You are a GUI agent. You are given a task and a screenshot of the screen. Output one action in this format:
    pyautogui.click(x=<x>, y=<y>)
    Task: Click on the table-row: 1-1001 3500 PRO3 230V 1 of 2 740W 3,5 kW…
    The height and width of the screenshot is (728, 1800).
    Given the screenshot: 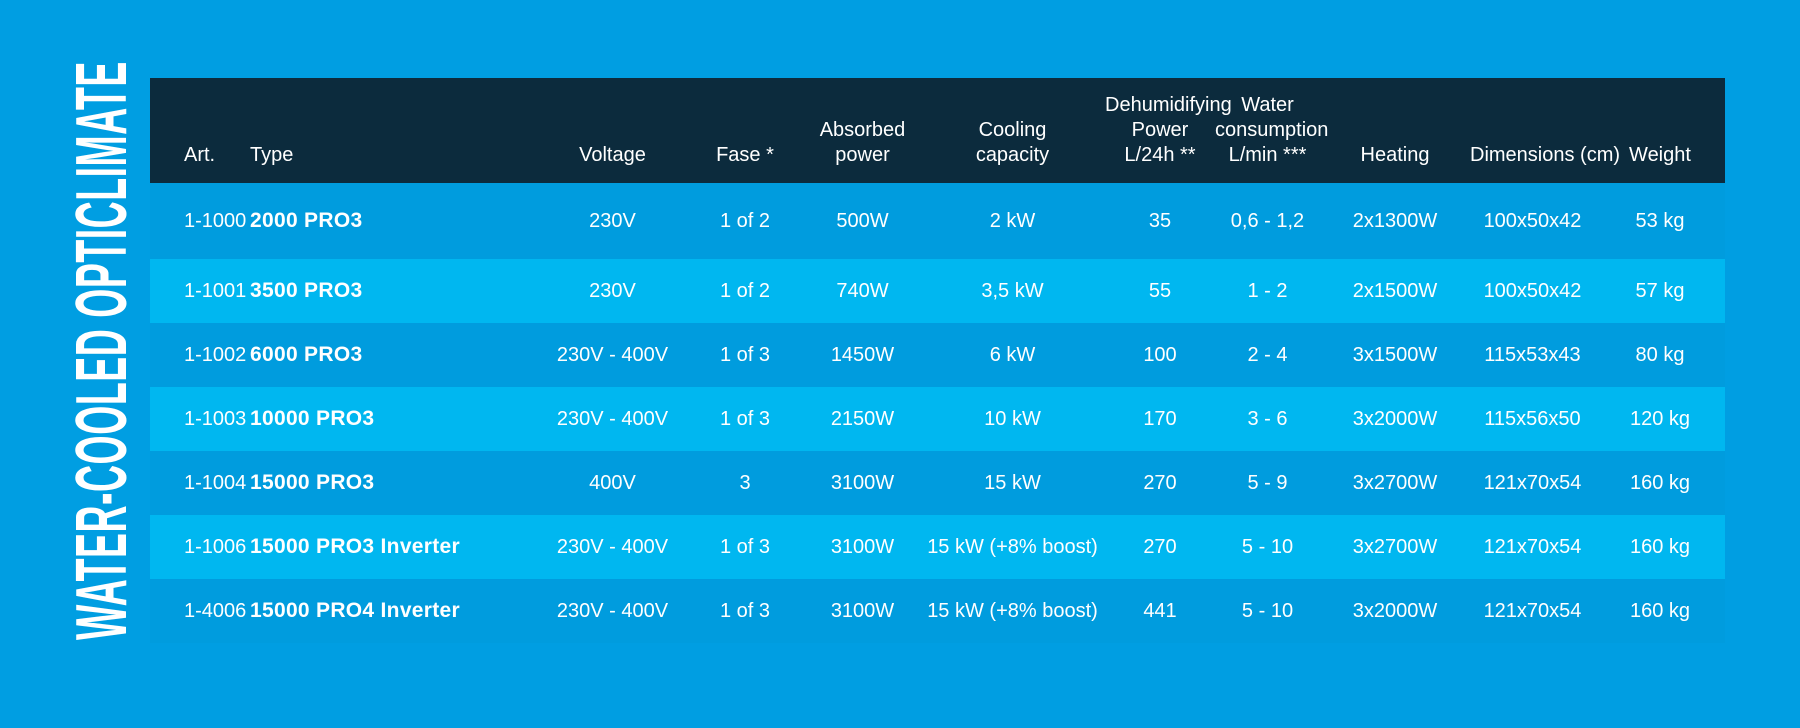 What is the action you would take?
    pyautogui.click(x=937, y=291)
    